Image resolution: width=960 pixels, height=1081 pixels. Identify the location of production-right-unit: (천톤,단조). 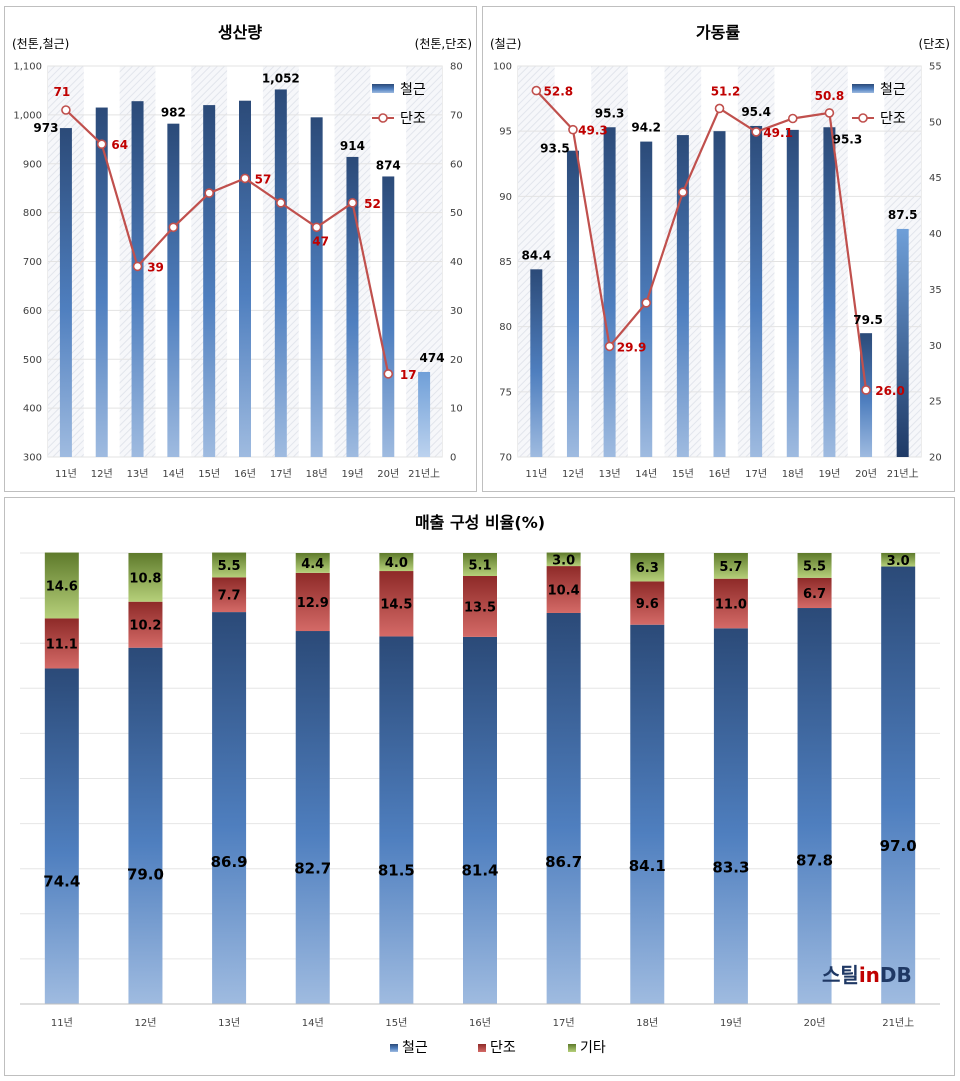
(443, 43).